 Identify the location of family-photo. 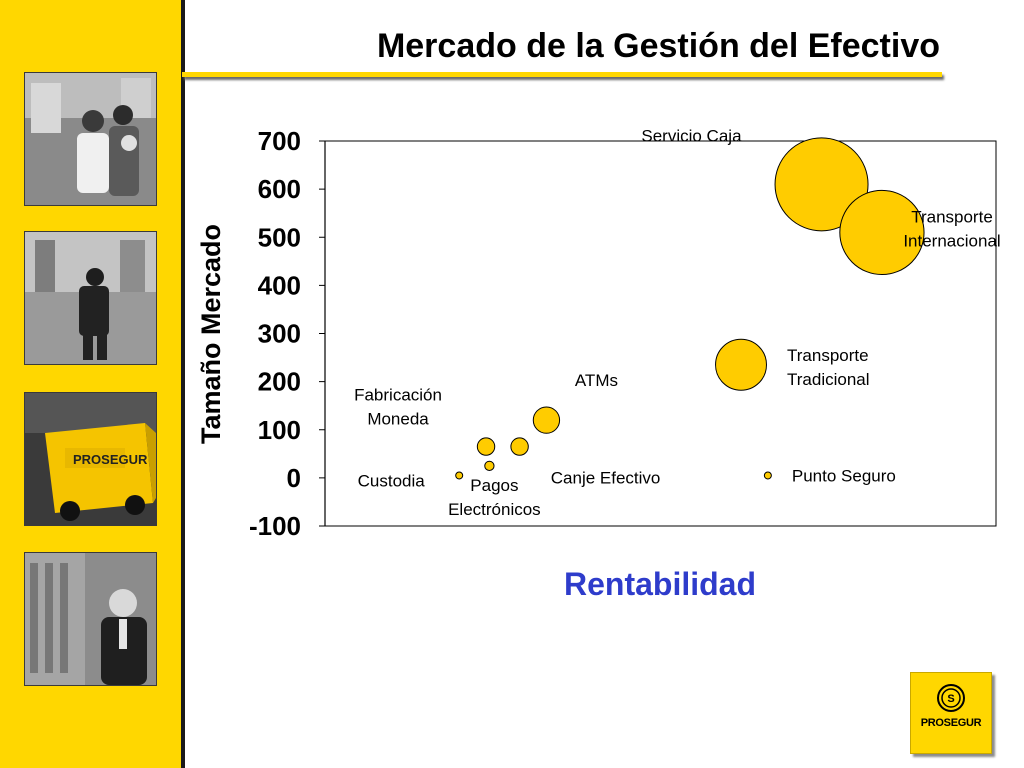
(90, 139).